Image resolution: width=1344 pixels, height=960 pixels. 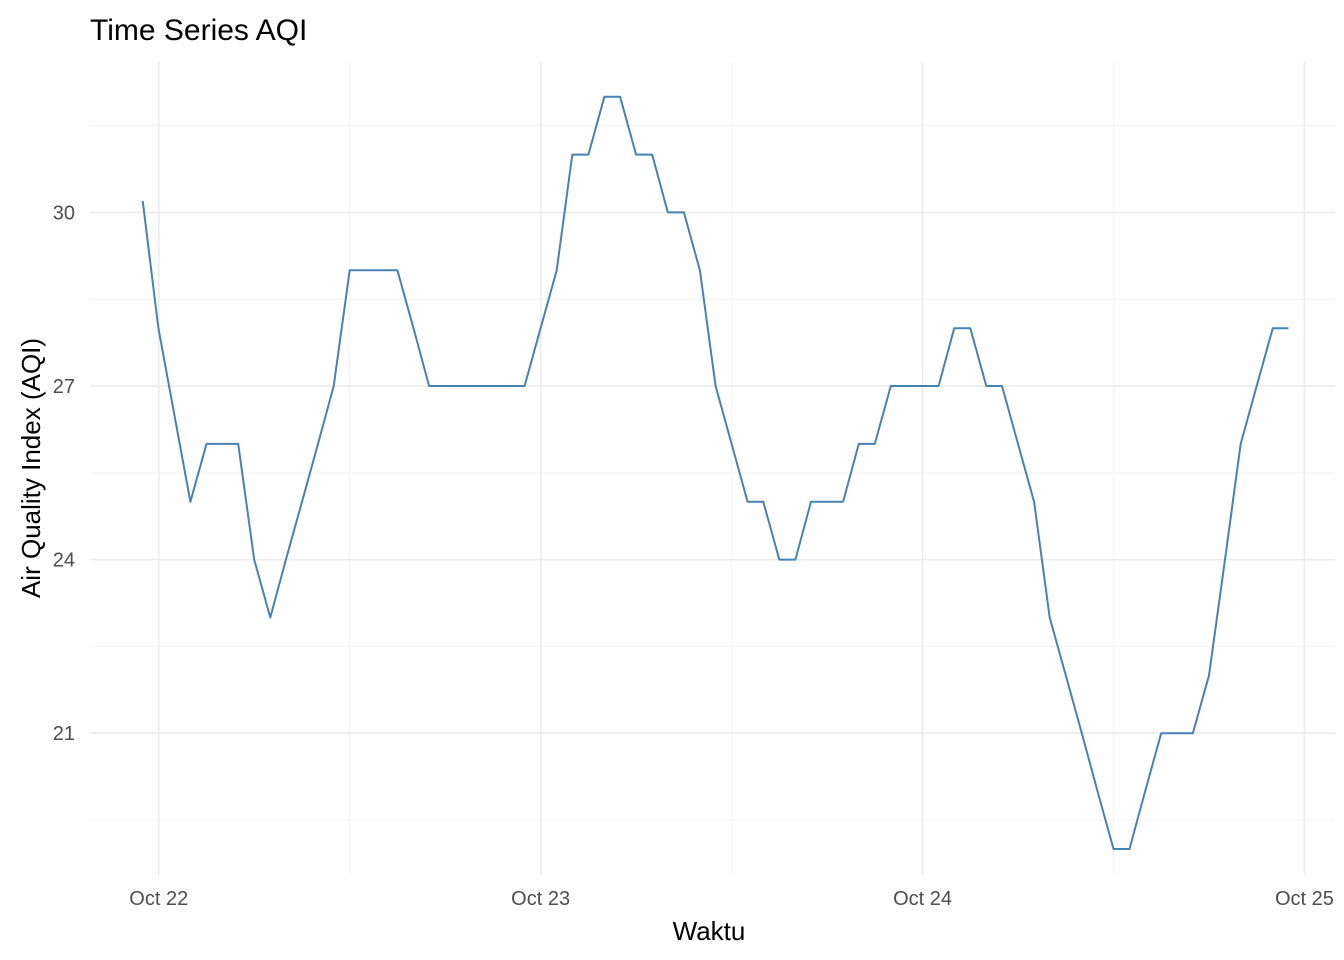 What do you see at coordinates (31, 468) in the screenshot?
I see `y-axis-title: Air Quality Index (AQI)` at bounding box center [31, 468].